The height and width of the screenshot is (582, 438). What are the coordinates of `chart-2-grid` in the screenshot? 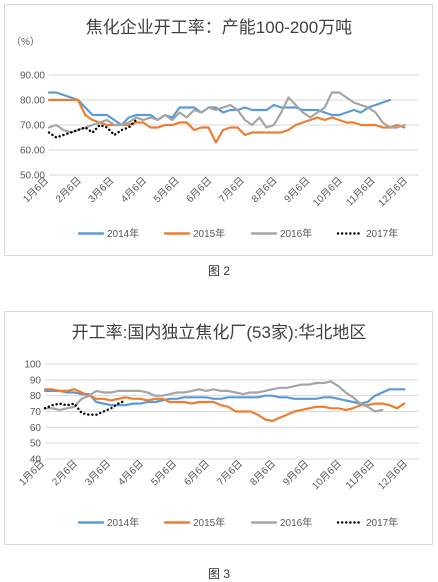 It's located at (232, 411).